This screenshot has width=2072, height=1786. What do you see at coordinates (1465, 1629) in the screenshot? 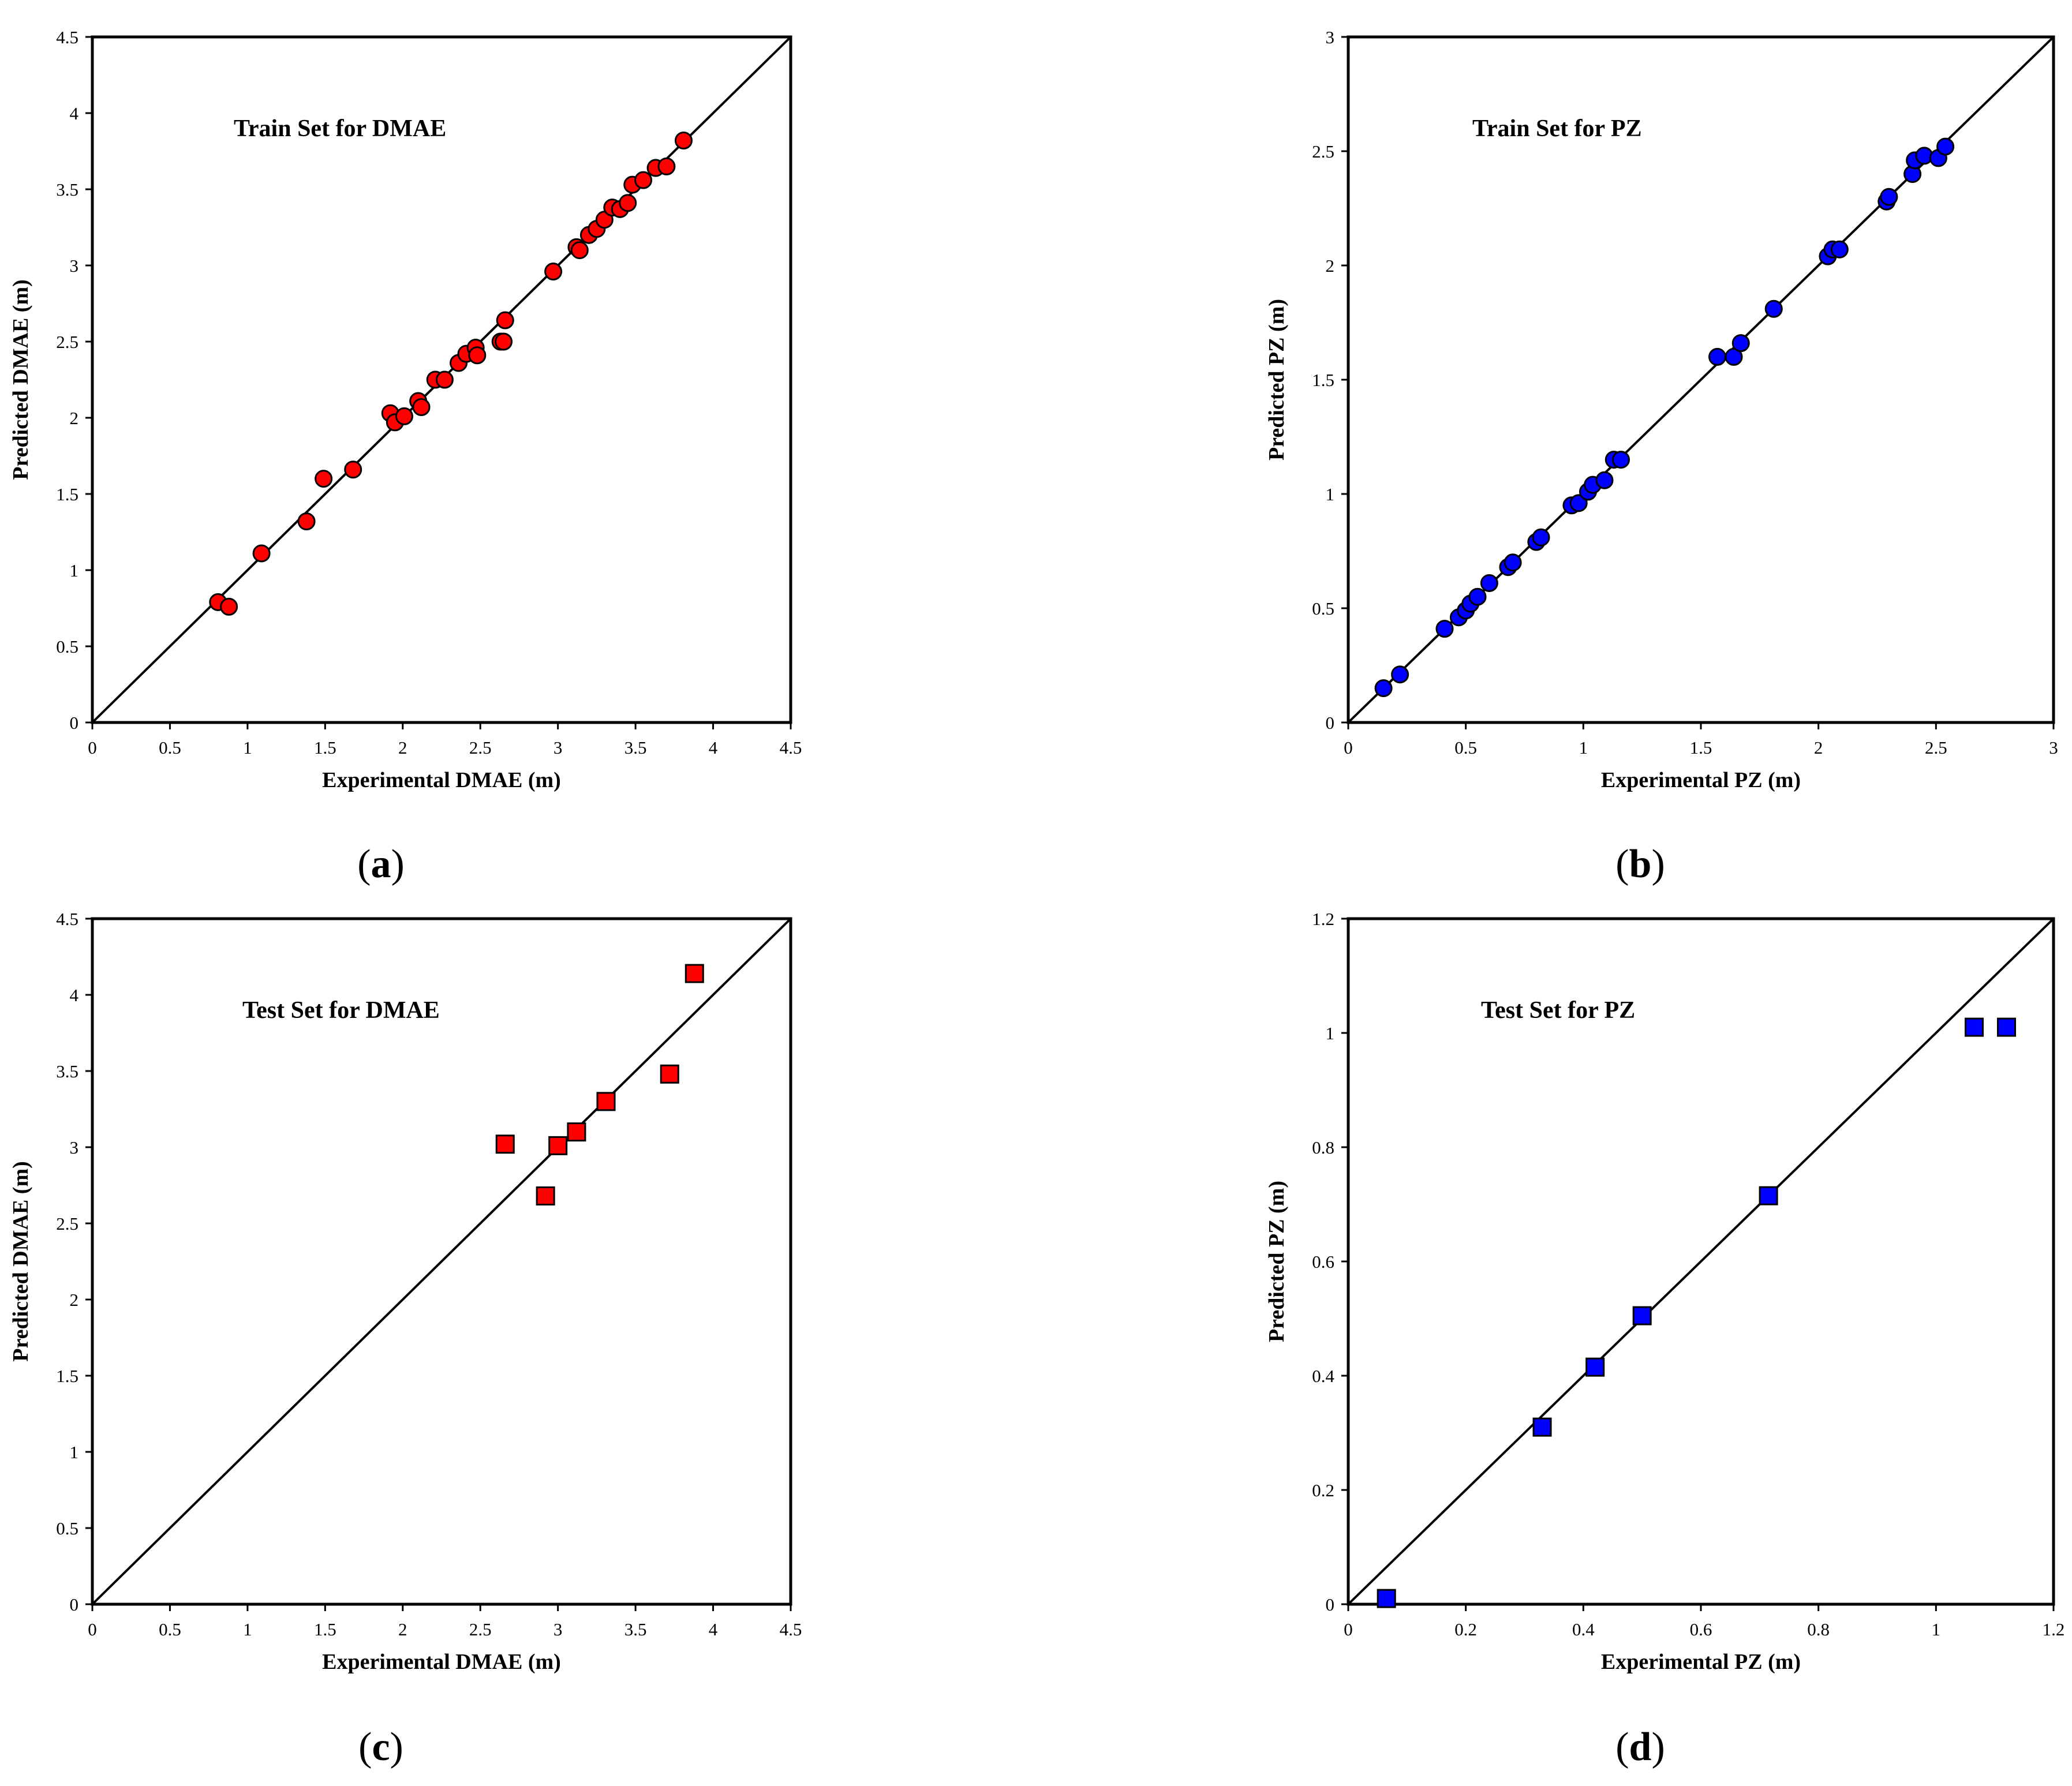
I see `x-tick-label: 0.2` at bounding box center [1465, 1629].